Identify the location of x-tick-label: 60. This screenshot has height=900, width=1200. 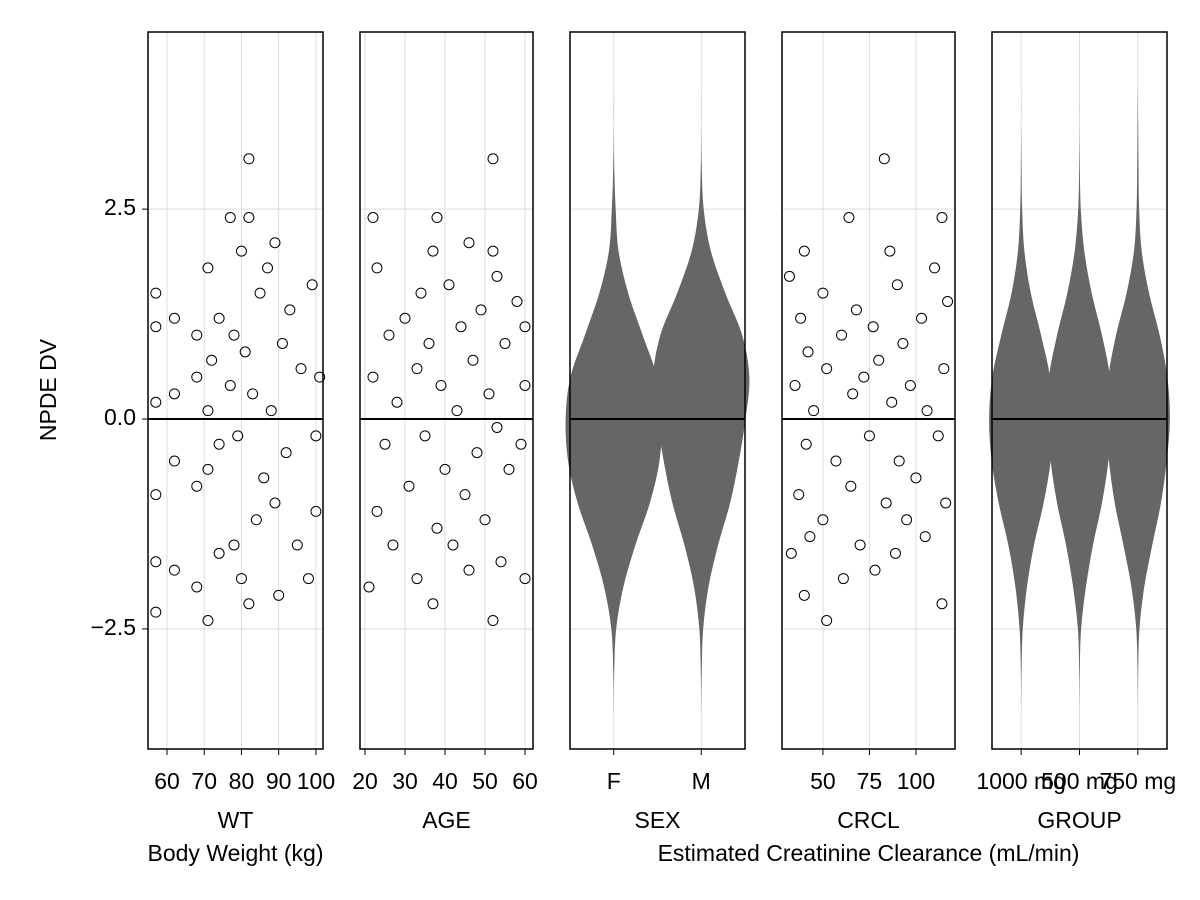
(167, 781).